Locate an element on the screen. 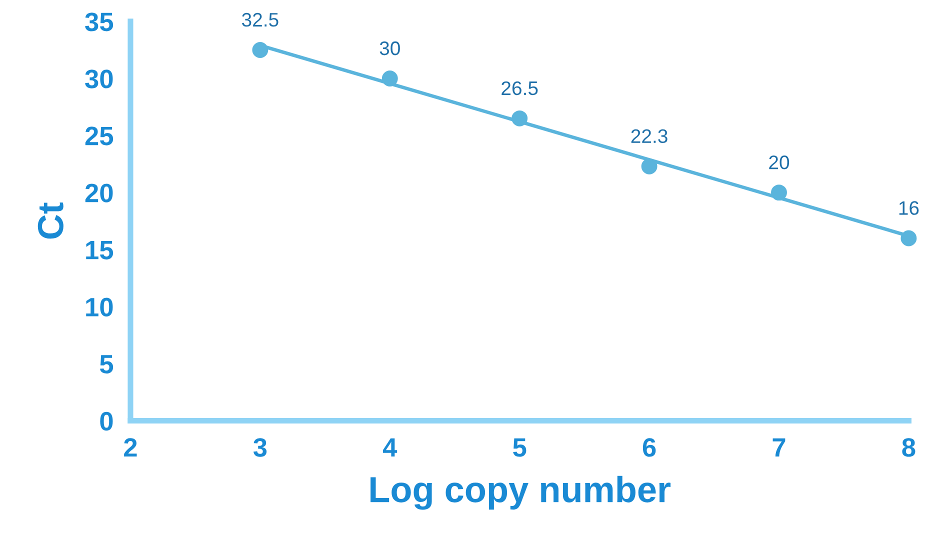 The height and width of the screenshot is (536, 932). y-tick-label: 25 is located at coordinates (99, 136).